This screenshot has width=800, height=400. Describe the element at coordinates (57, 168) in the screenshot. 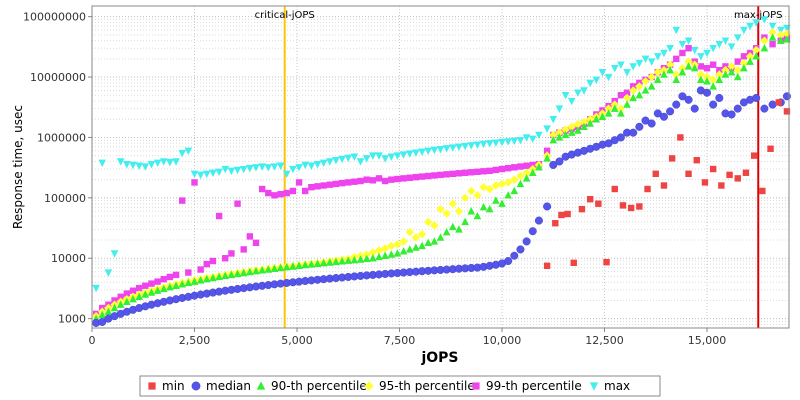

I see `y-axis-ticks: 1000 10000 100000 1000000 10000000 100000000` at that location.